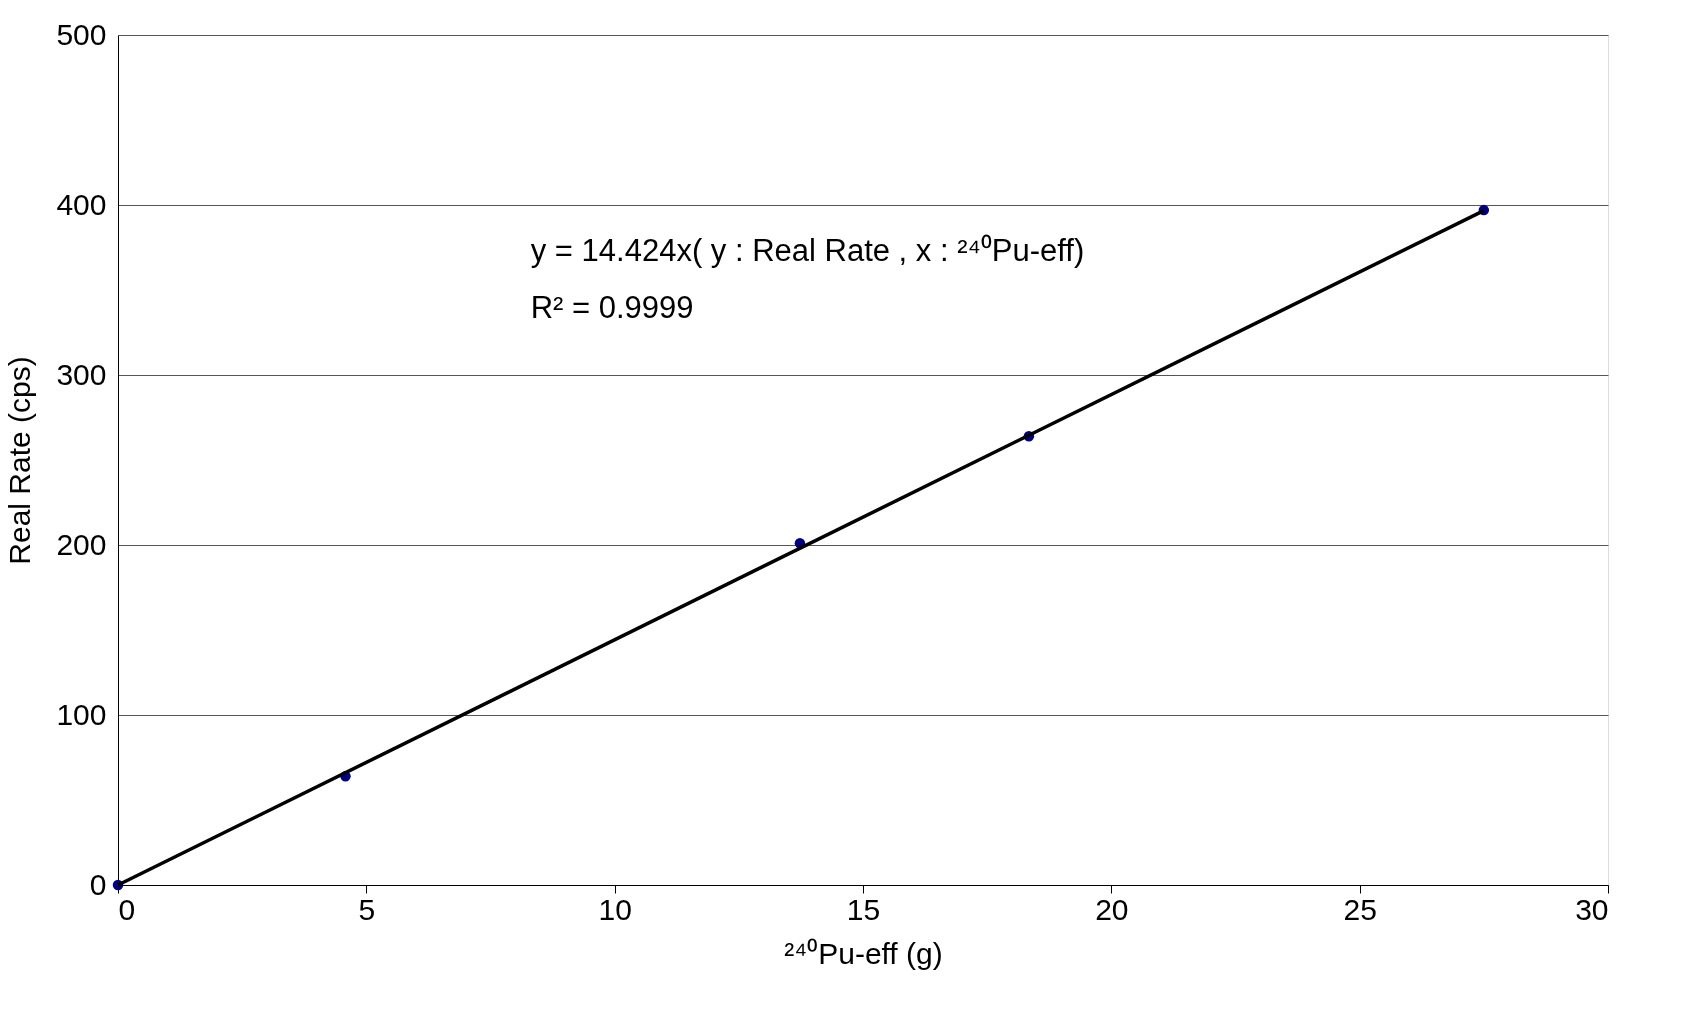 The width and height of the screenshot is (1686, 1030). Describe the element at coordinates (81, 34) in the screenshot. I see `y-tick-label: 500` at that location.